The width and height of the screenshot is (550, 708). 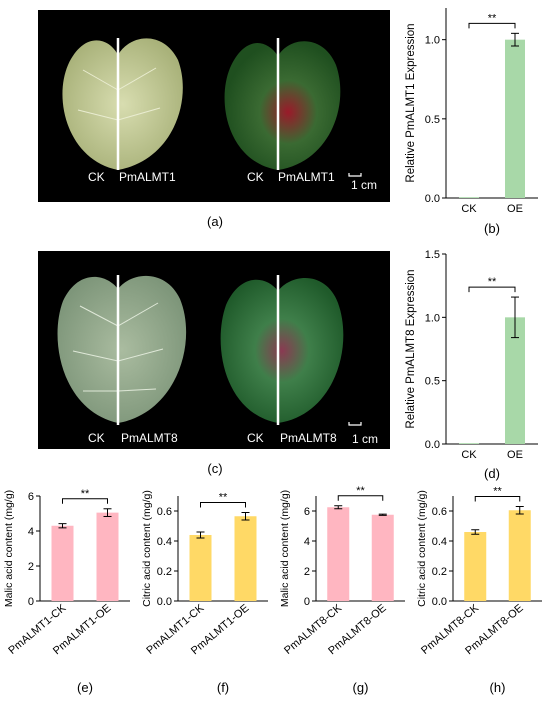 What do you see at coordinates (122, 349) in the screenshot?
I see `leaf-ck-pmalmt8` at bounding box center [122, 349].